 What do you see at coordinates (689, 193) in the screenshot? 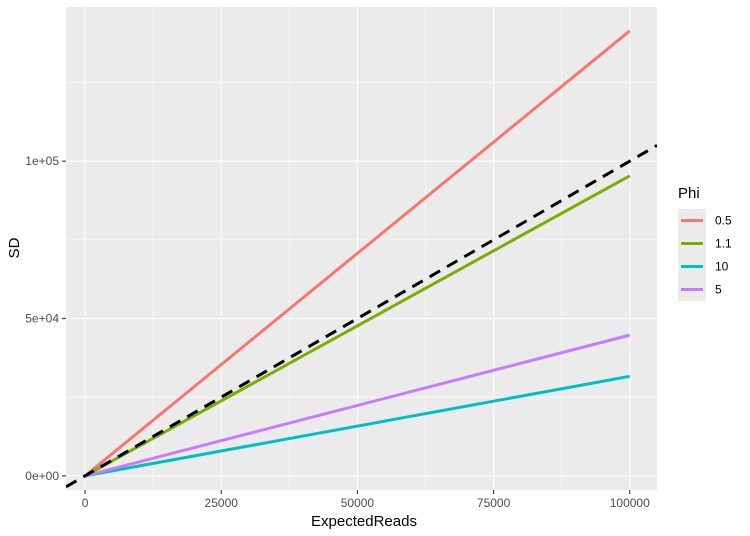
I see `legend-title: Phi` at bounding box center [689, 193].